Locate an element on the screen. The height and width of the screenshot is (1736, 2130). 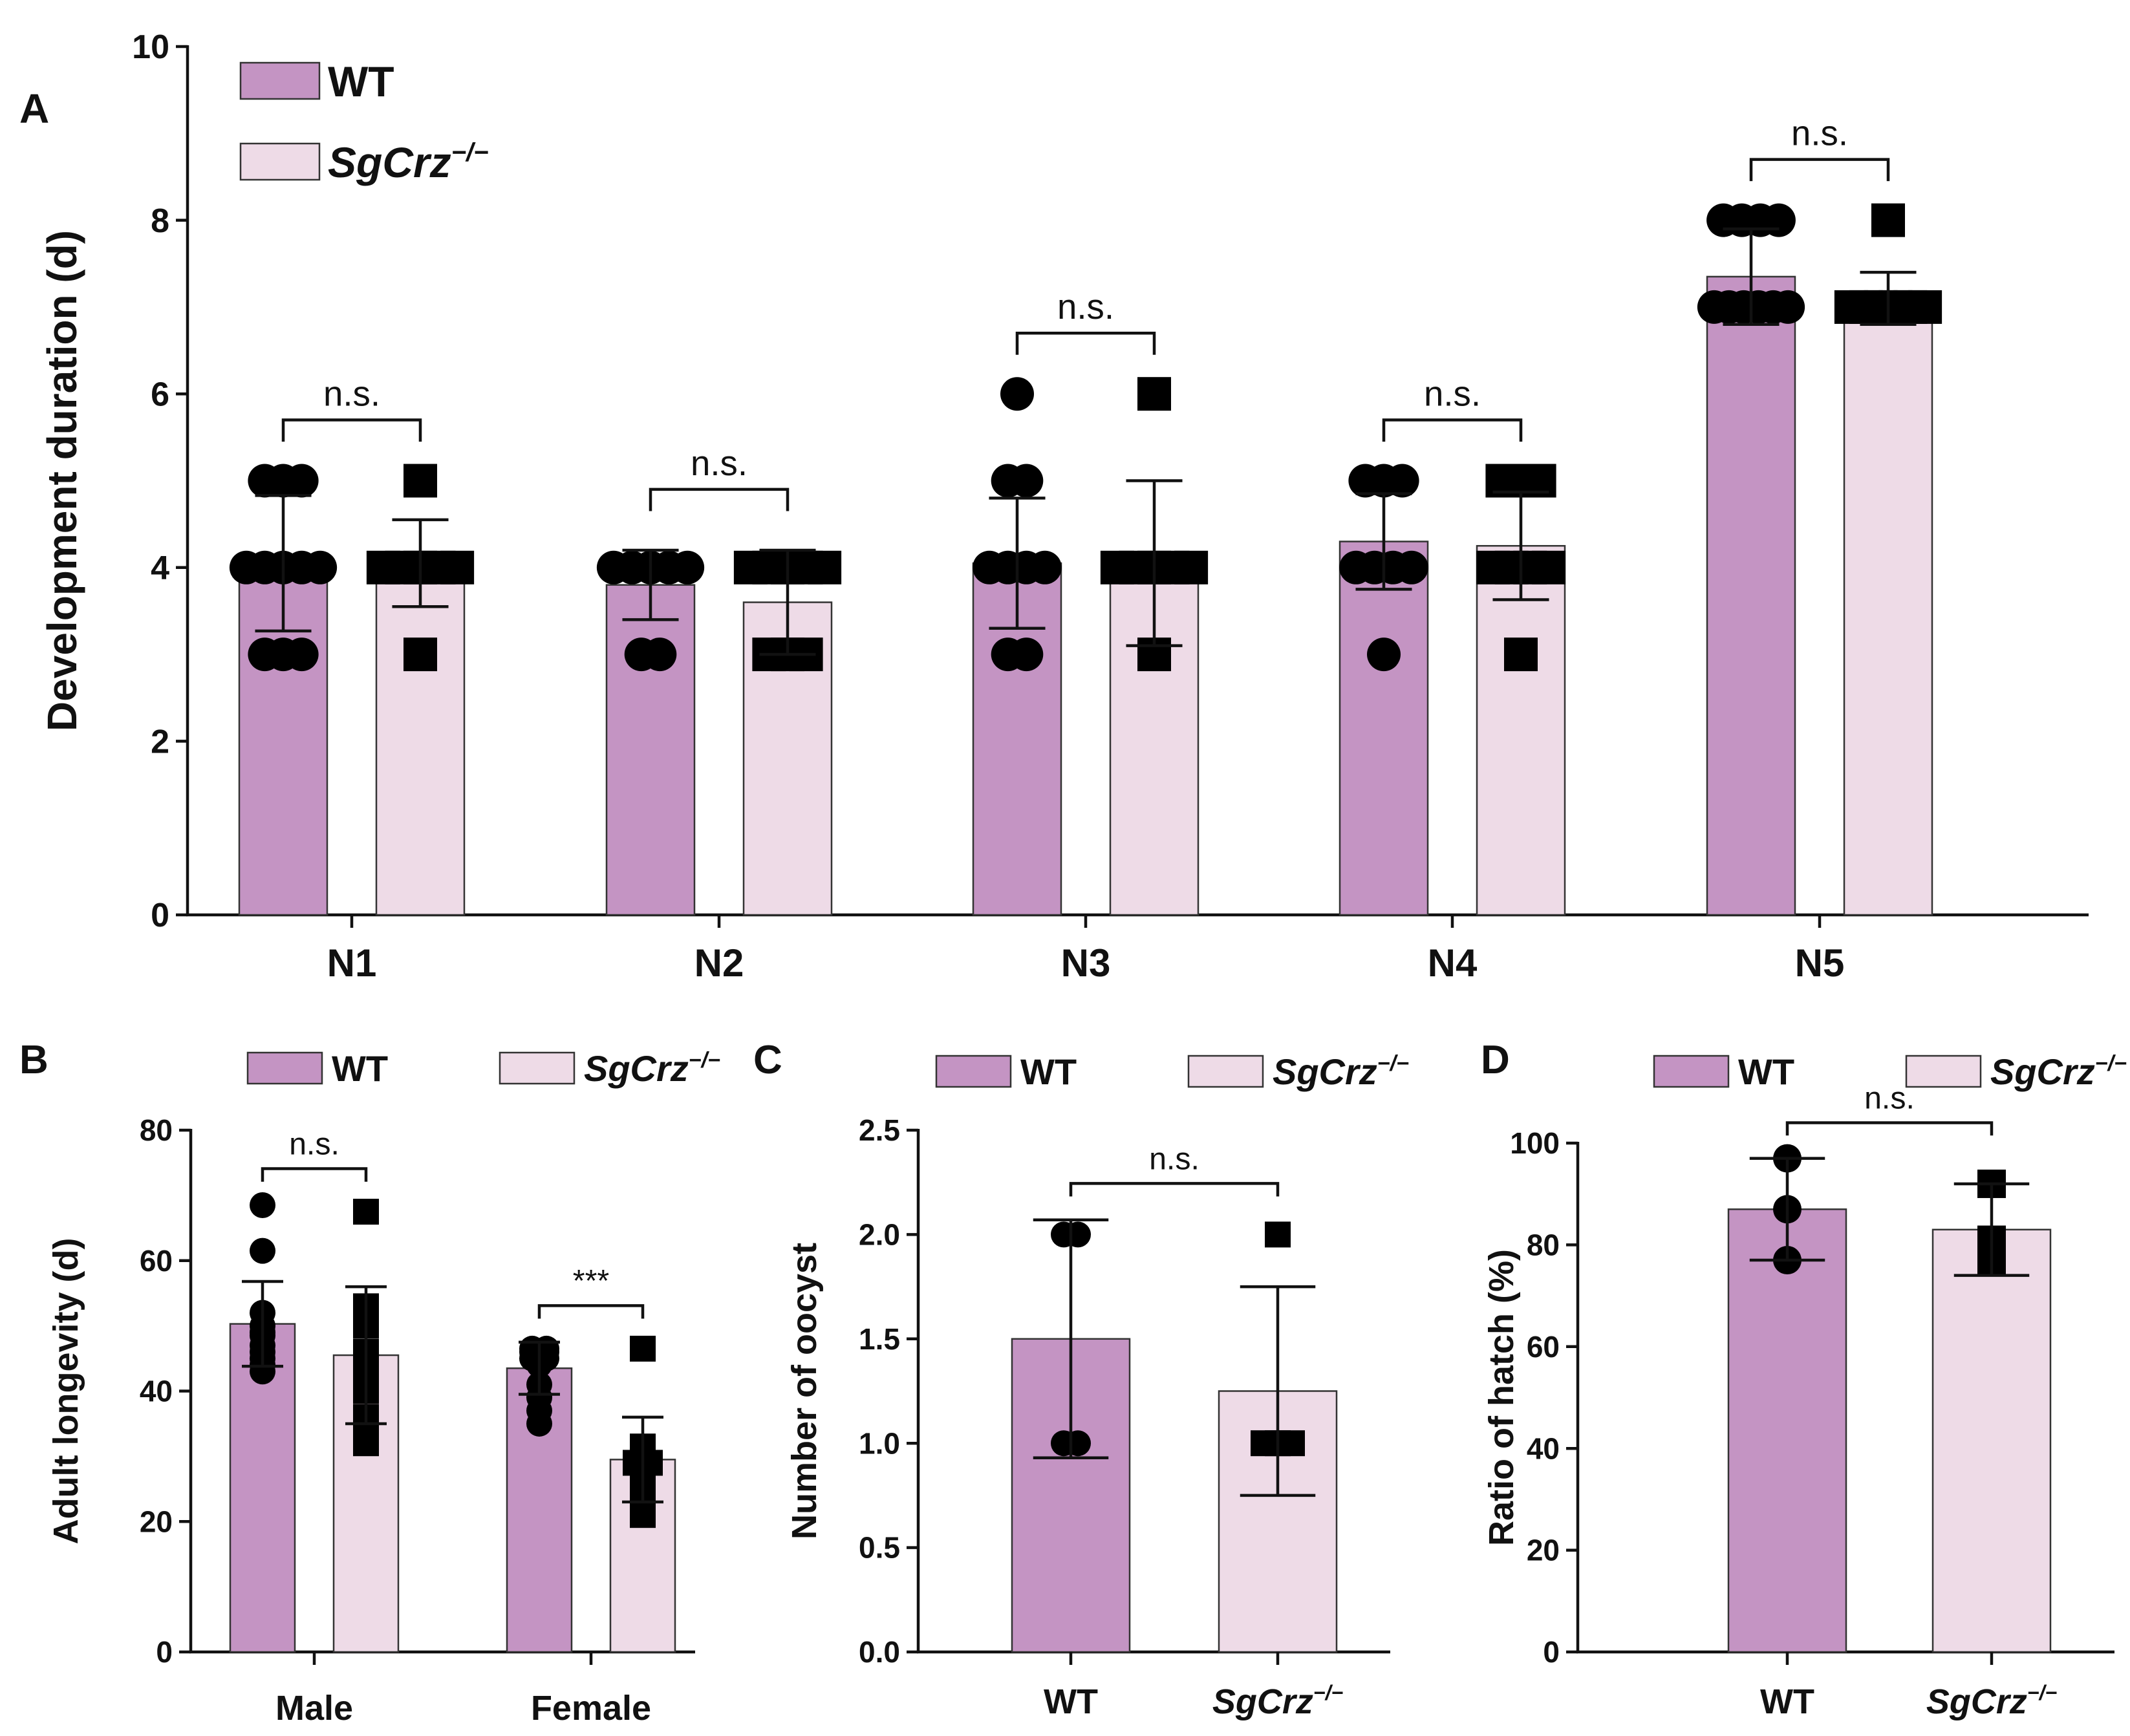
y-tick-label: 80 is located at coordinates (1543, 1245).